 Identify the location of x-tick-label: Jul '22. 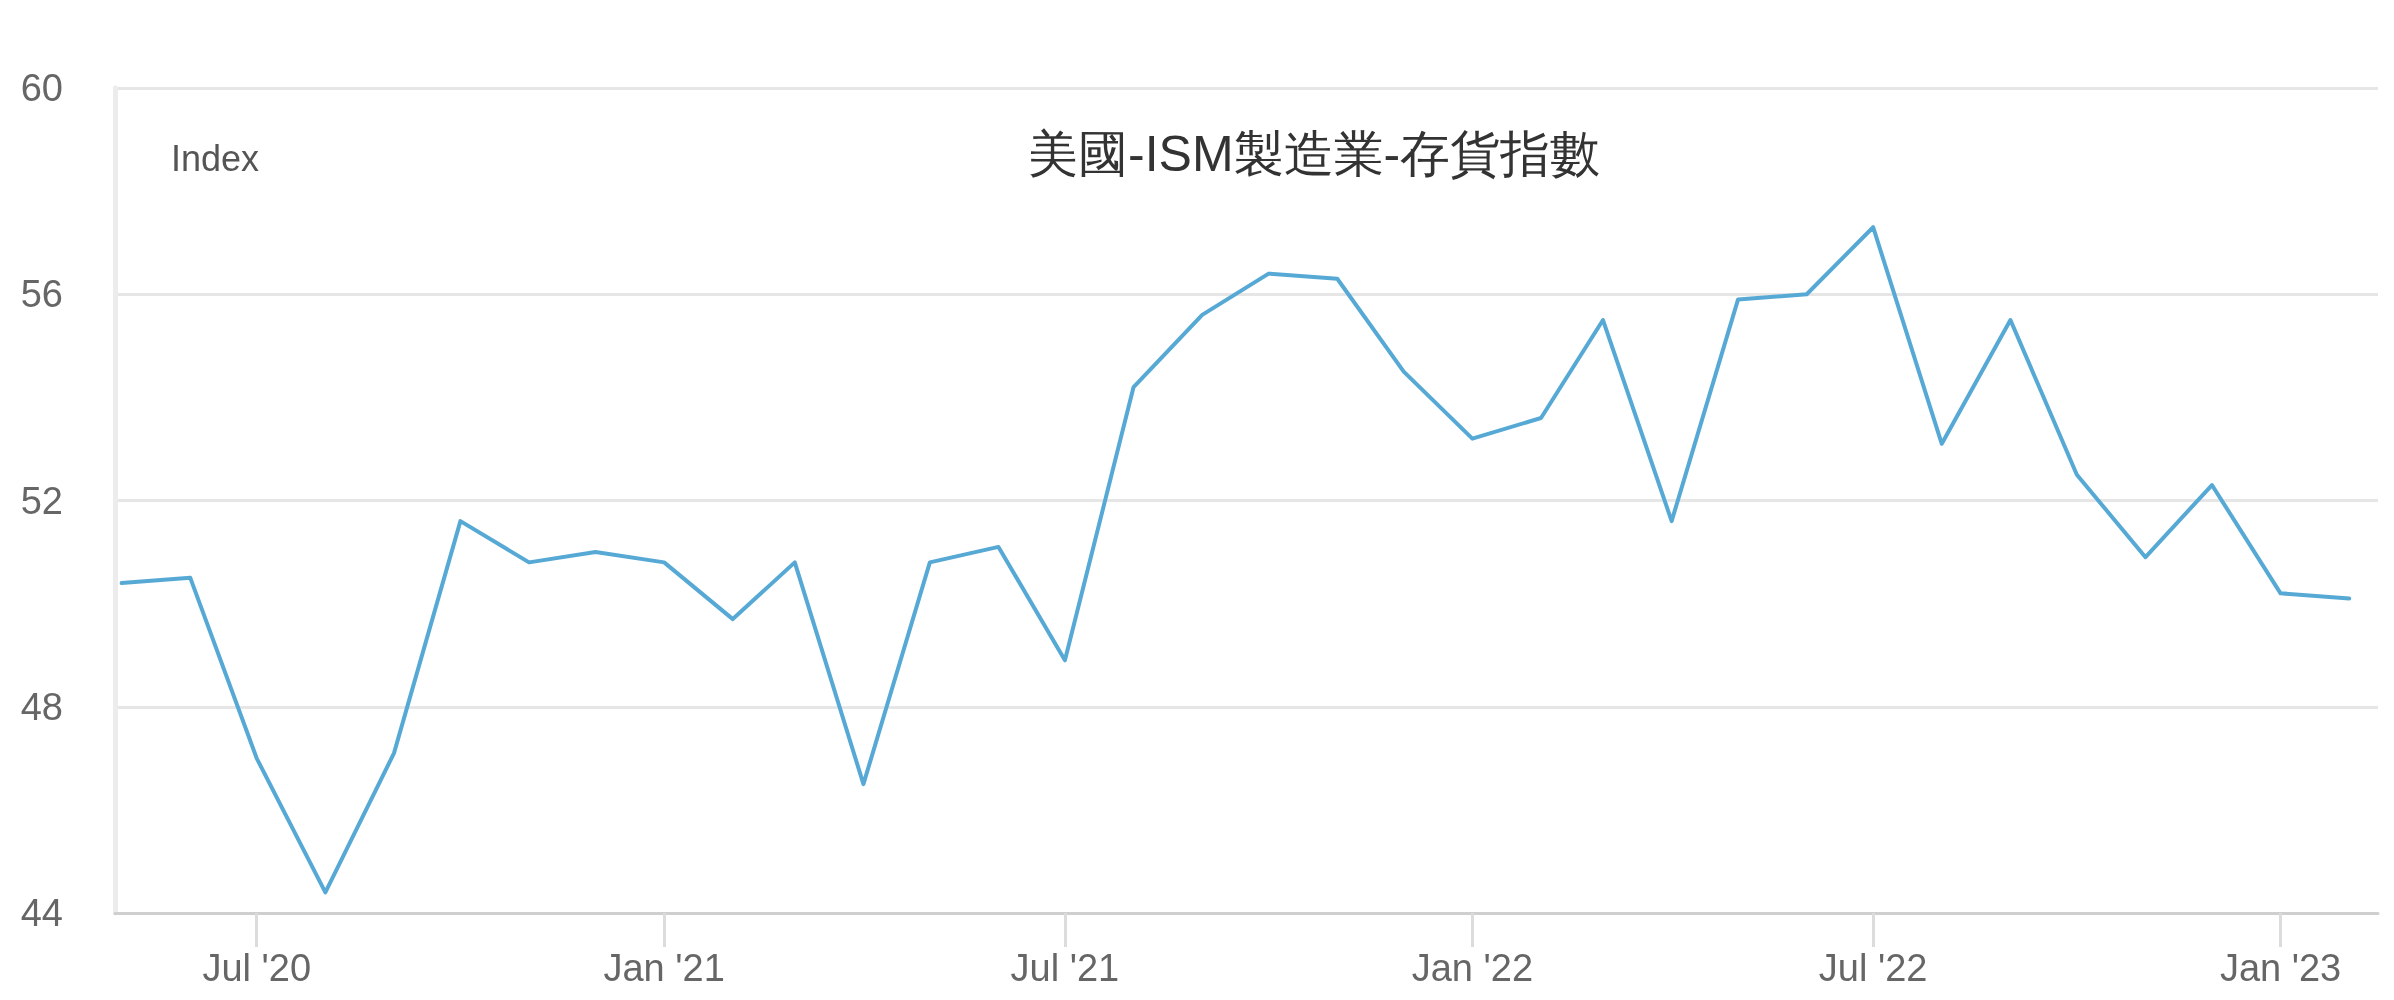
(1873, 968).